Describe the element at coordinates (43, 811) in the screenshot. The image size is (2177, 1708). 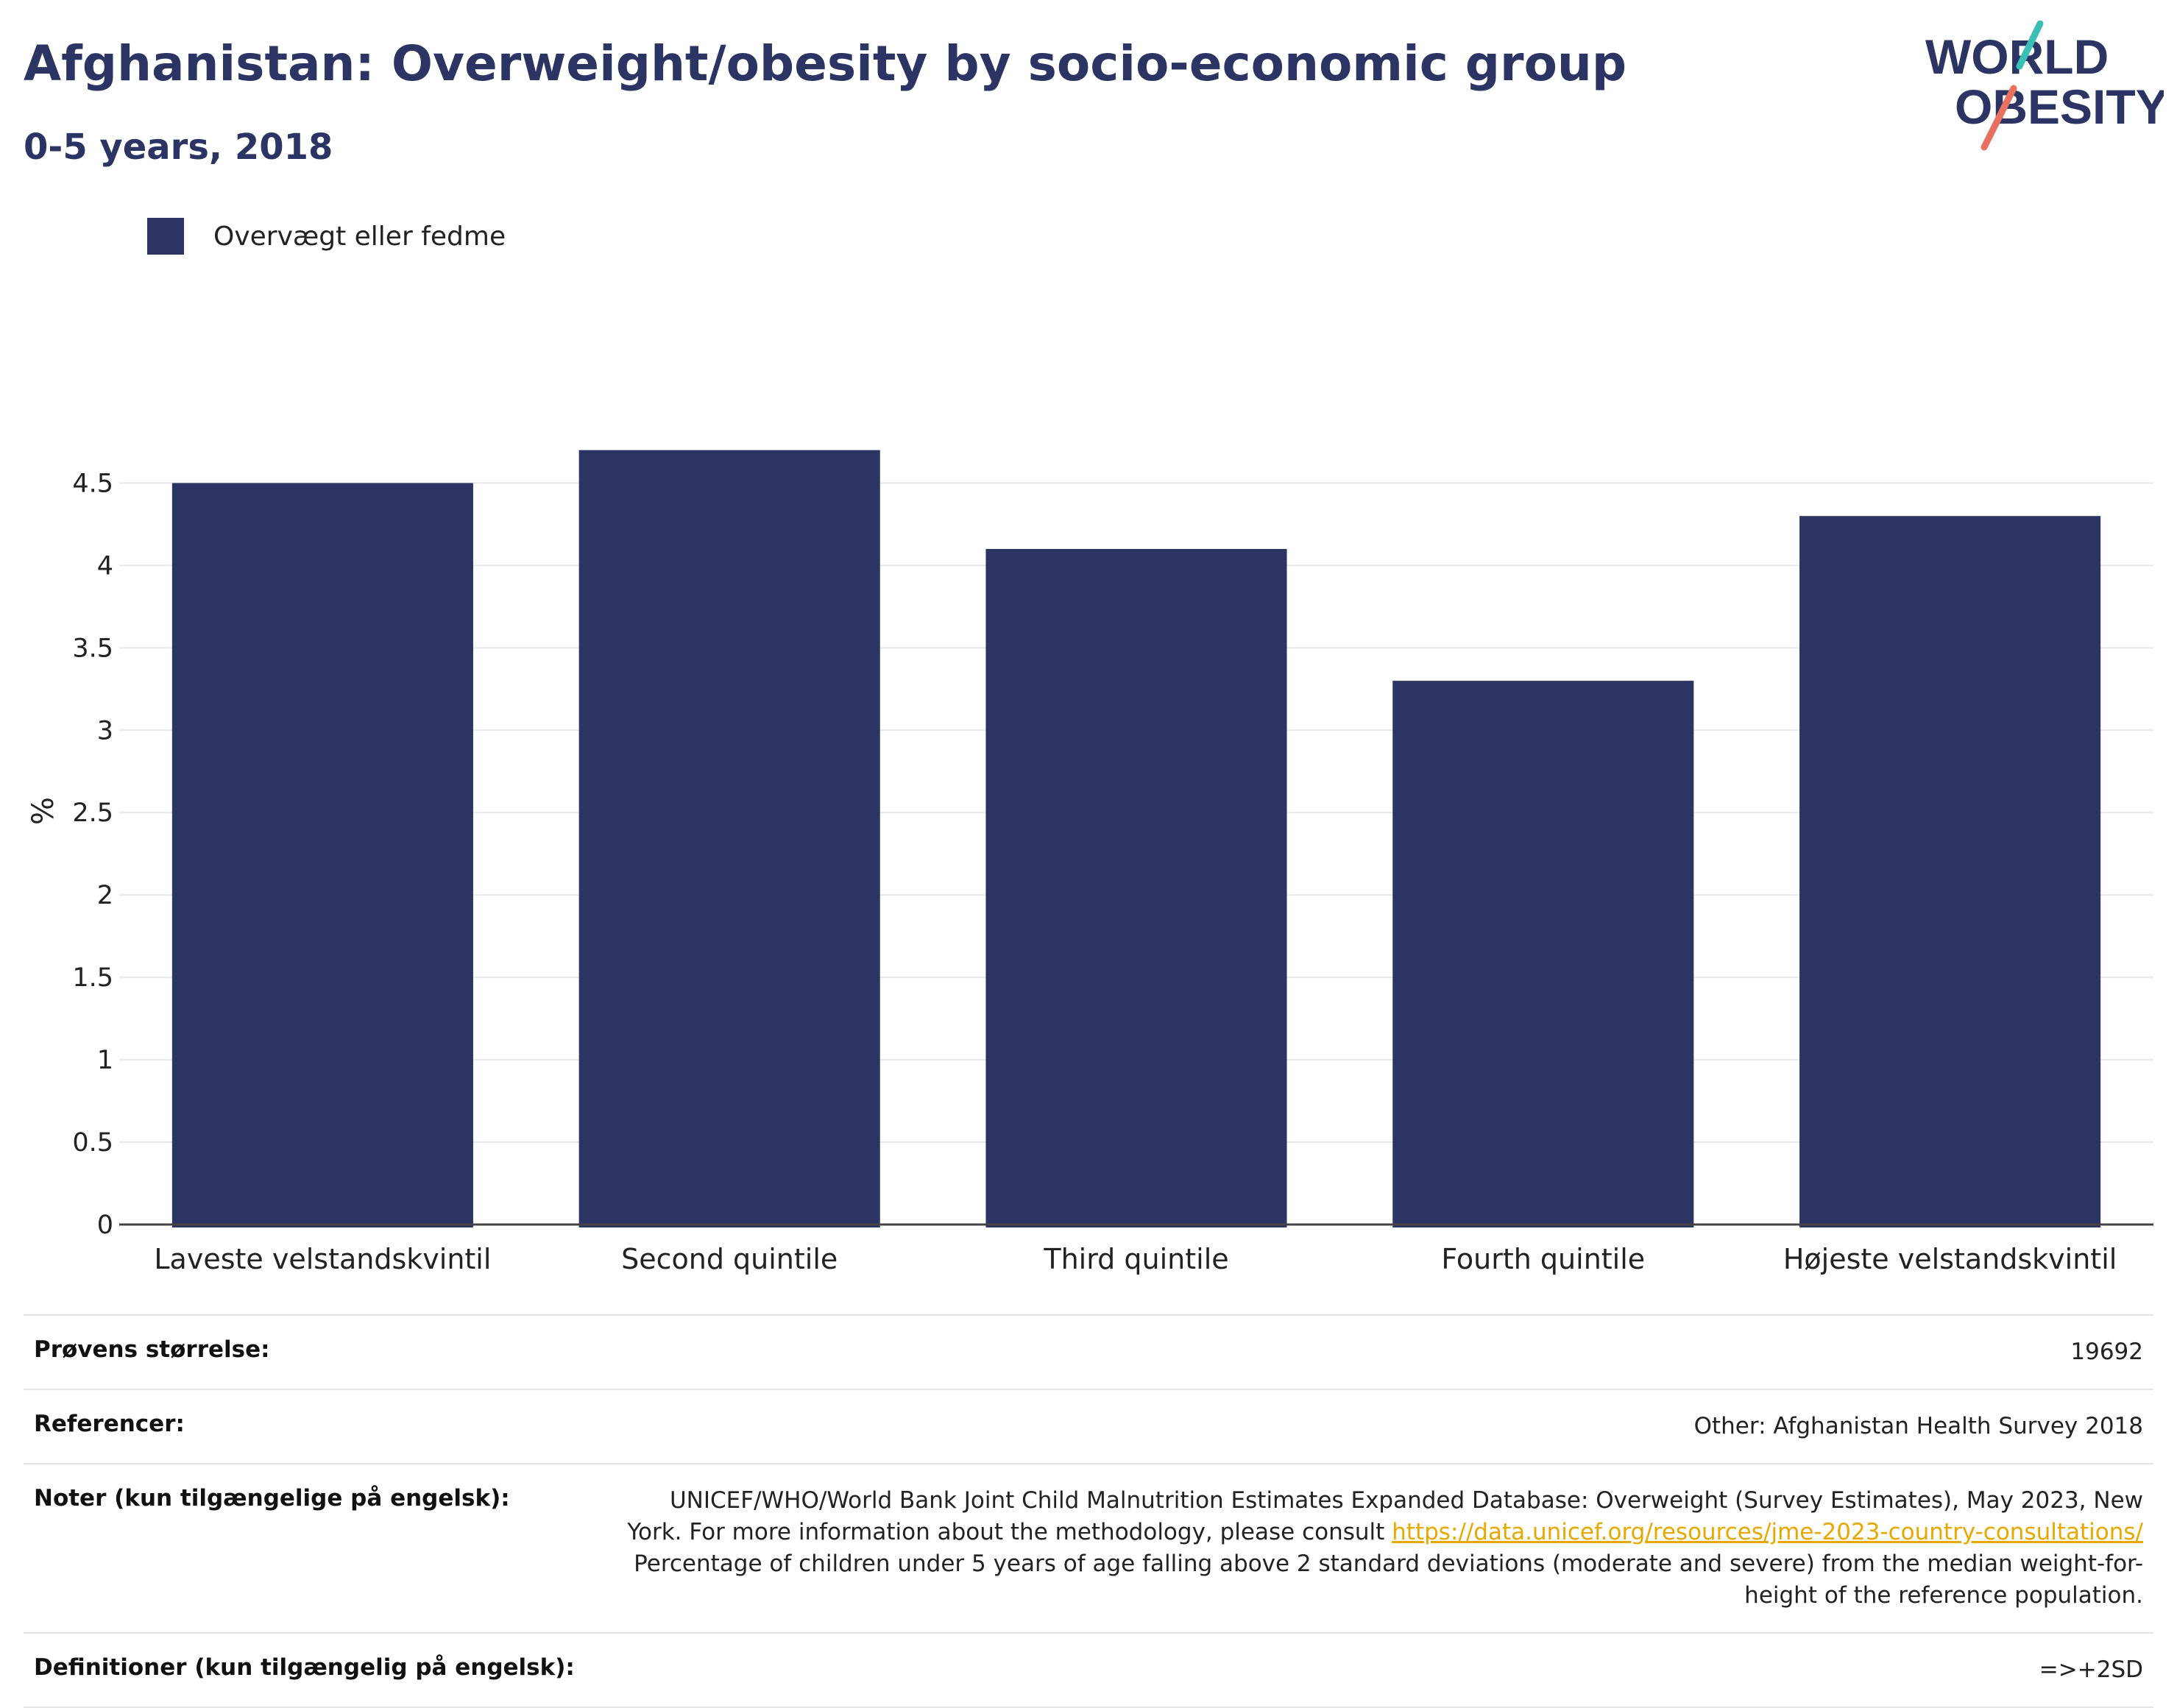
I see `y-axis-title: %` at that location.